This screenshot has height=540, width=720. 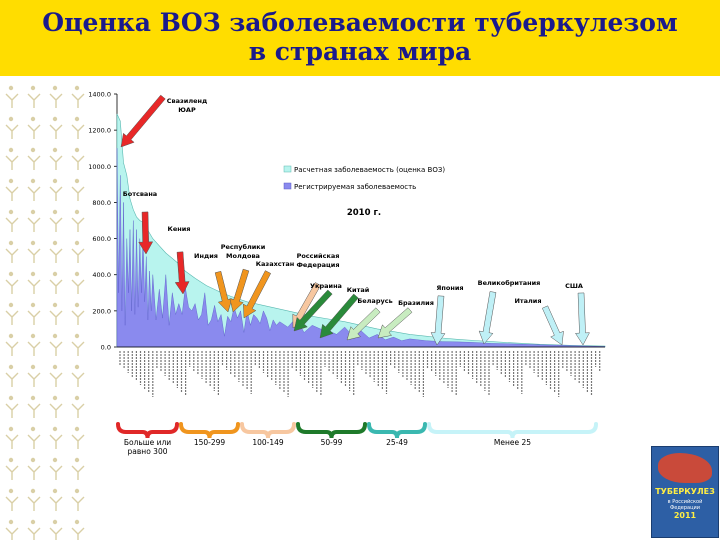 I want to click on y-tick-label: 0.0, so click(x=106, y=348).